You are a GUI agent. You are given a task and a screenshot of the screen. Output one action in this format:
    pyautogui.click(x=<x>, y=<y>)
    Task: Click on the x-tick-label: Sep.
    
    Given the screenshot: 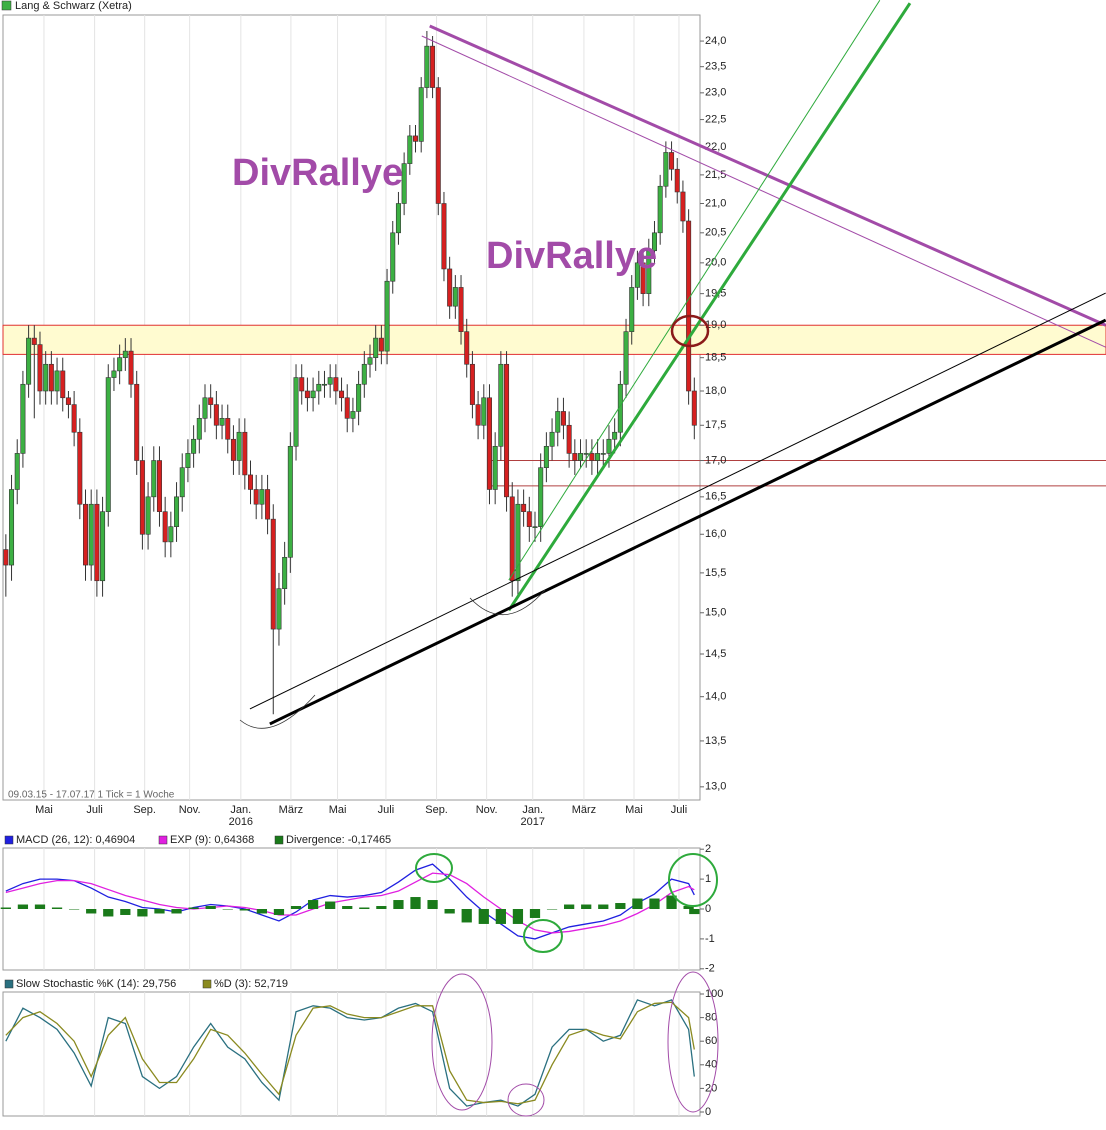 What is the action you would take?
    pyautogui.click(x=144, y=810)
    